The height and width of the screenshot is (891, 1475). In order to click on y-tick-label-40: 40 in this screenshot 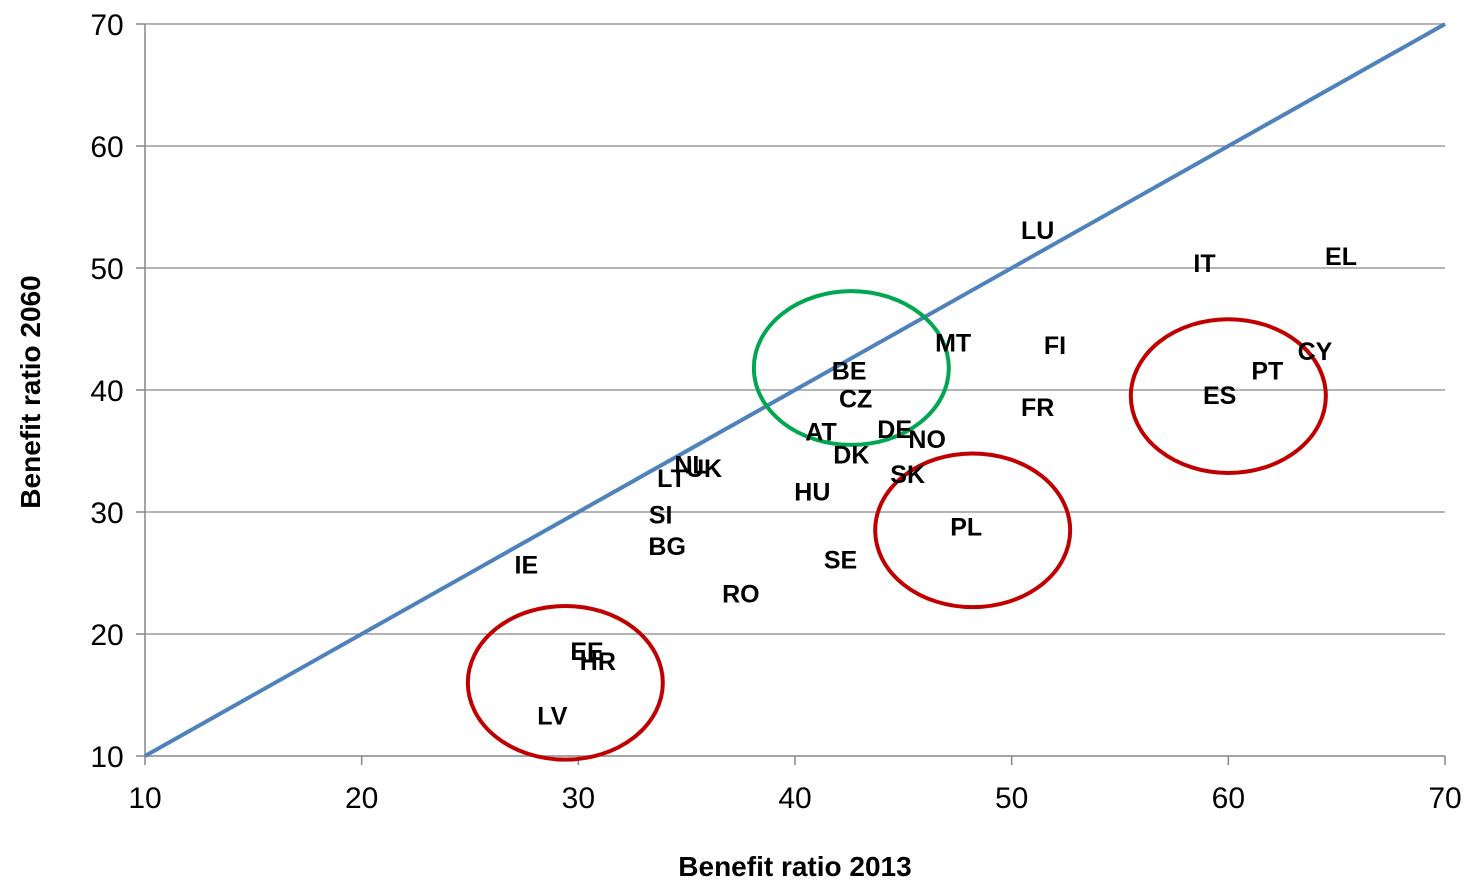, I will do `click(106, 391)`.